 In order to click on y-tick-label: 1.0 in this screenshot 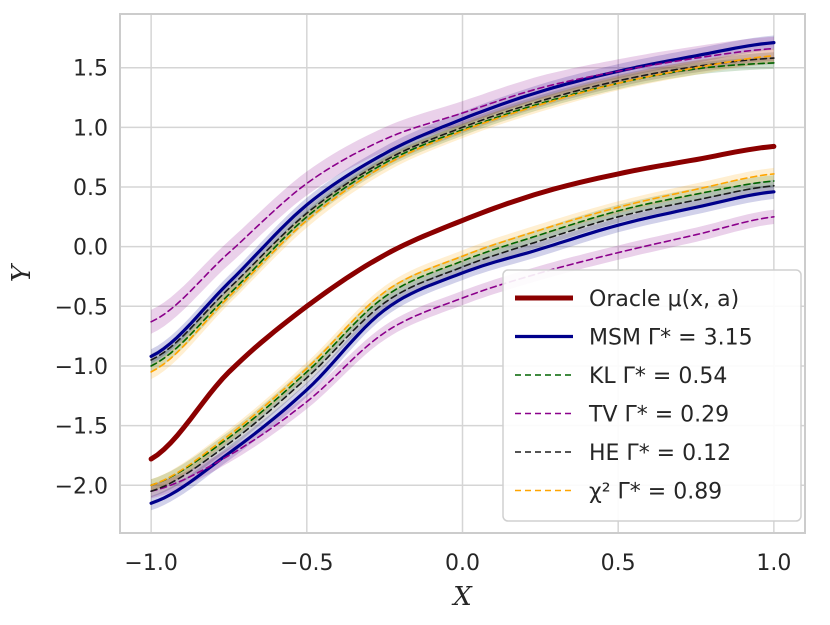, I will do `click(90, 128)`.